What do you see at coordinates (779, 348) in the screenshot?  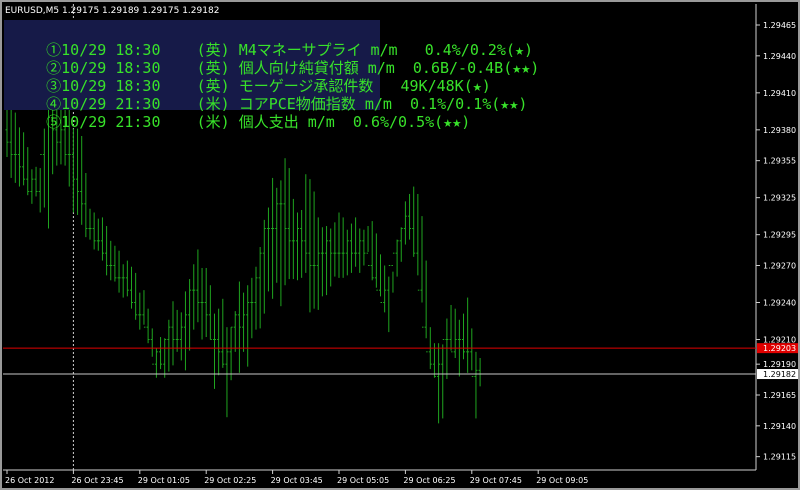 I see `red-level-tag-label: 1.29203` at bounding box center [779, 348].